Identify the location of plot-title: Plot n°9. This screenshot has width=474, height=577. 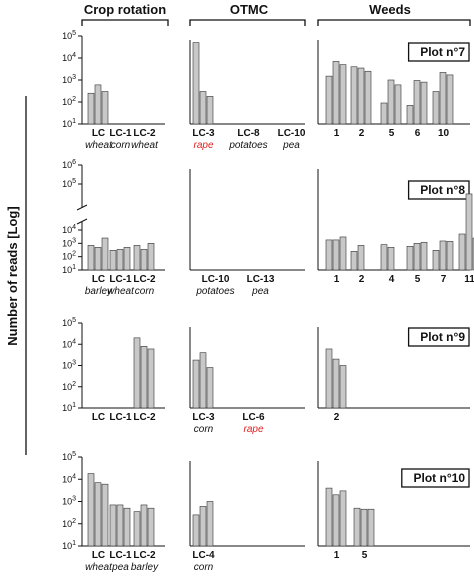
(442, 337).